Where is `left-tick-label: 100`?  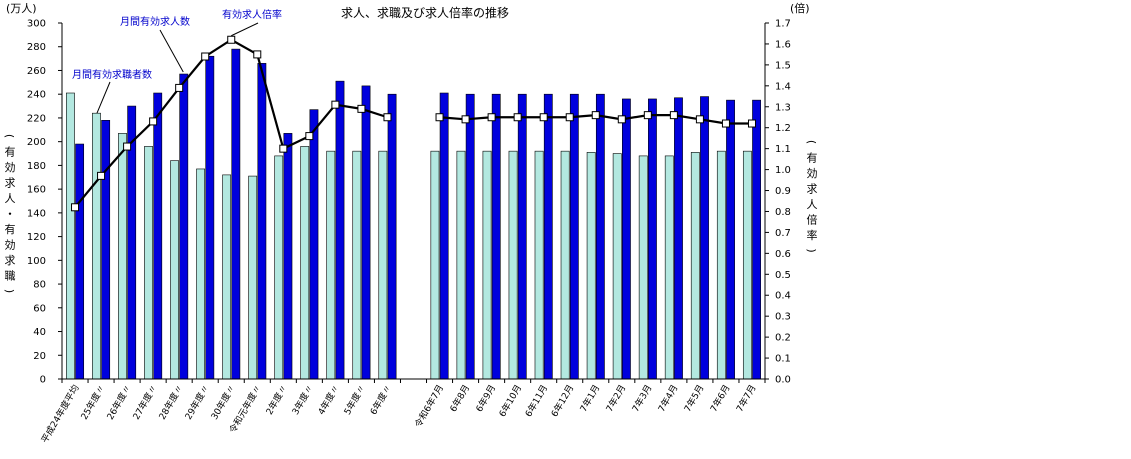 left-tick-label: 100 is located at coordinates (36, 261).